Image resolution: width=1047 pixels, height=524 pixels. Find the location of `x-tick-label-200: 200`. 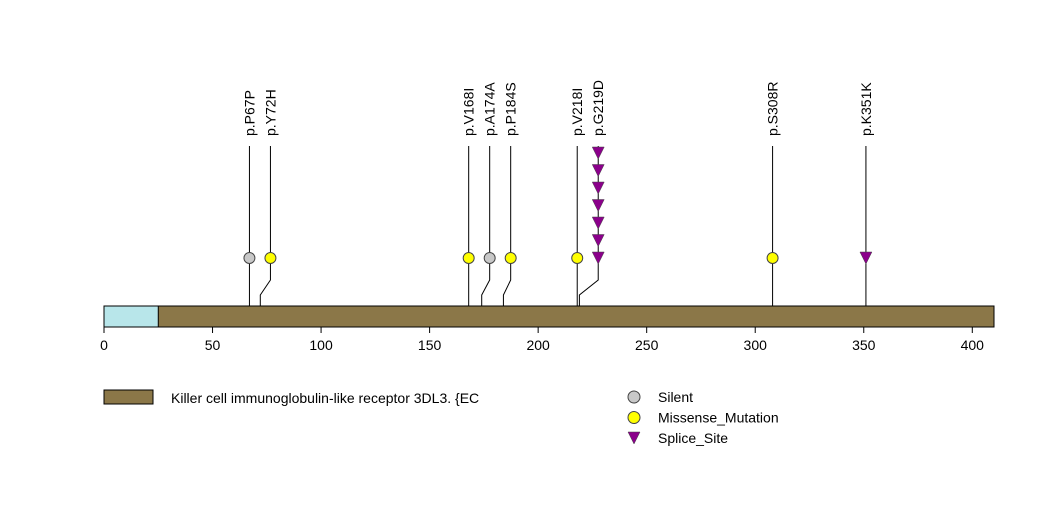

x-tick-label-200: 200 is located at coordinates (538, 345).